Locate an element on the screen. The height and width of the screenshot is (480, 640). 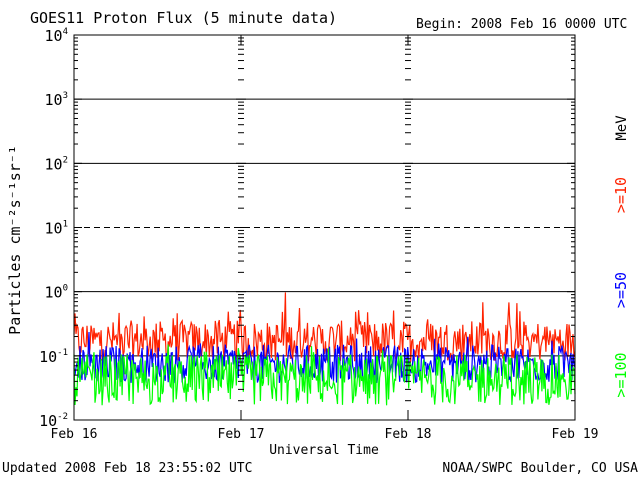
updated-timestamp: Updated 2008 Feb 18 23:55:02 UTC is located at coordinates (127, 468).